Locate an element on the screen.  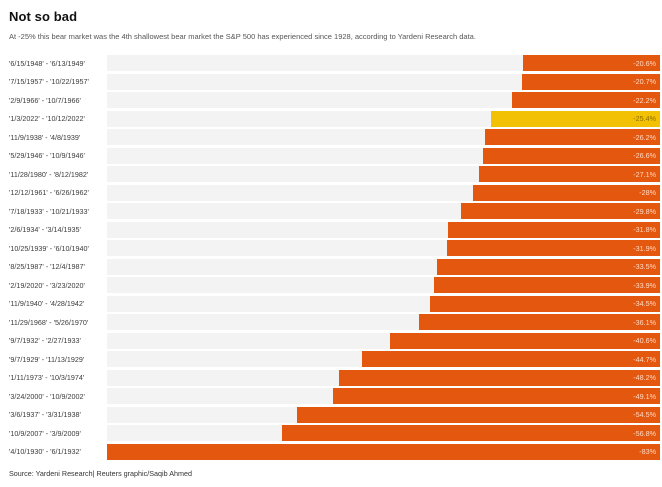
bar-track: -26.2% is located at coordinates (383, 137).